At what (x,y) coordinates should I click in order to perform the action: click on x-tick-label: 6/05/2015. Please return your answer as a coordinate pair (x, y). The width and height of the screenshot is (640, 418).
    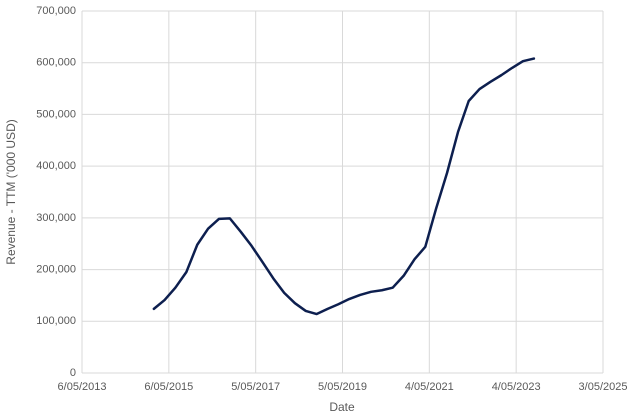
    Looking at the image, I should click on (168, 387).